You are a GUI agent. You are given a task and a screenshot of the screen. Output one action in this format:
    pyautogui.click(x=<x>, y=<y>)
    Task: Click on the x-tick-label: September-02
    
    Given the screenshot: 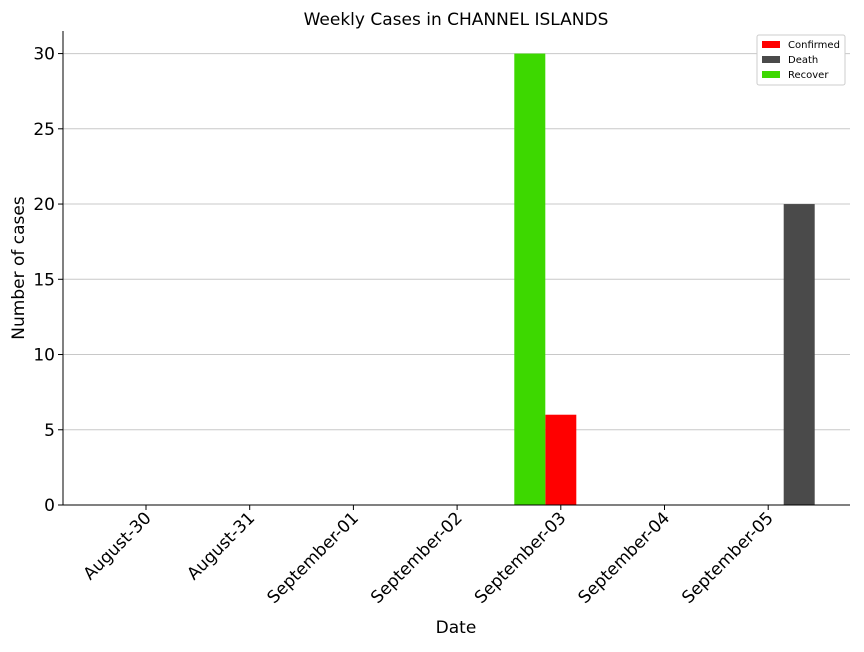 What is the action you would take?
    pyautogui.click(x=416, y=557)
    